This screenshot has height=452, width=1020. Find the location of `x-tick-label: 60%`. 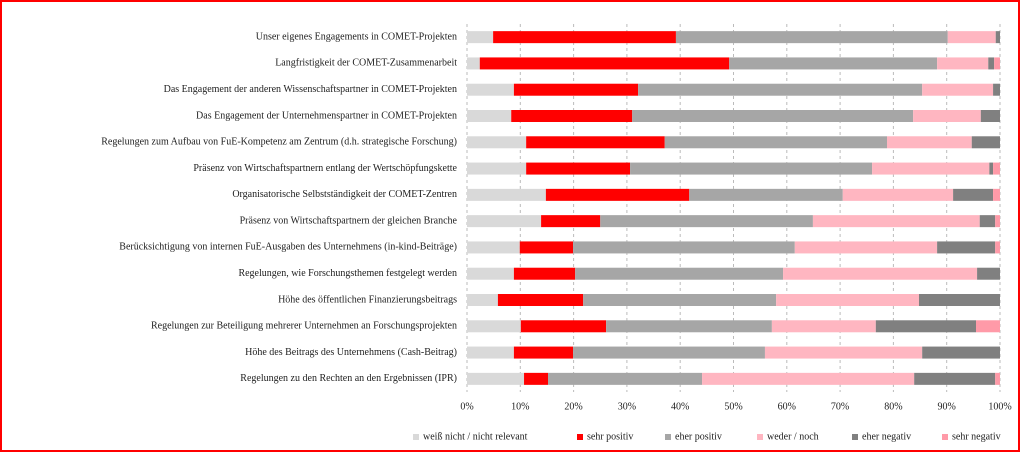

x-tick-label: 60% is located at coordinates (787, 406).